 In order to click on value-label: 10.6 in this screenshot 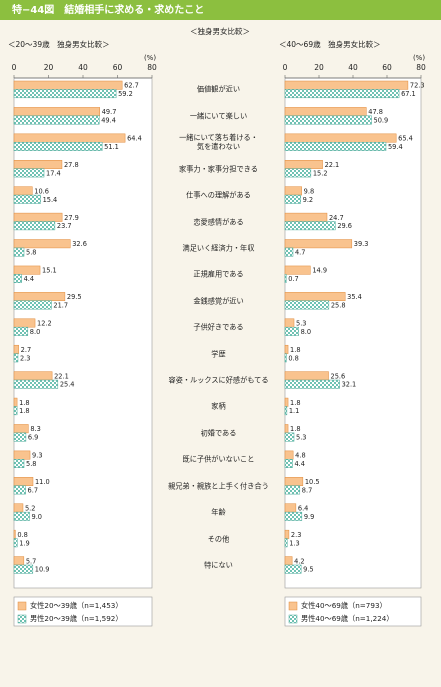, I will do `click(41, 191)`.